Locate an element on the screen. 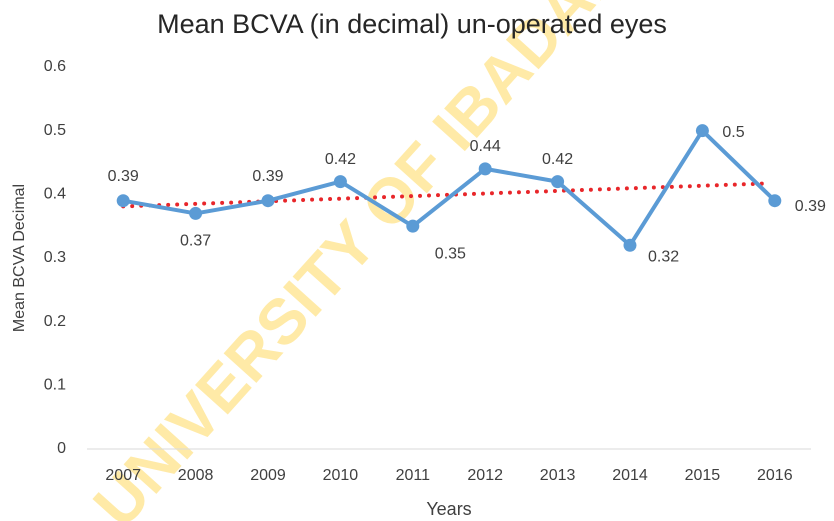 This screenshot has height=521, width=834. trendline is located at coordinates (444, 195).